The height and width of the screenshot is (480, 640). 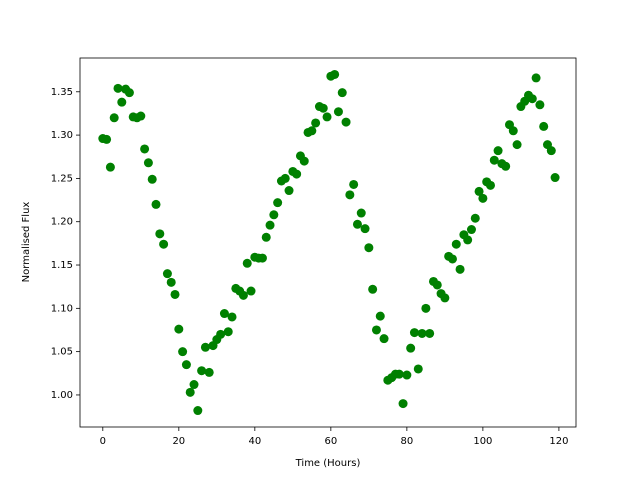 I want to click on y-tick-label: 1.20, so click(x=62, y=222).